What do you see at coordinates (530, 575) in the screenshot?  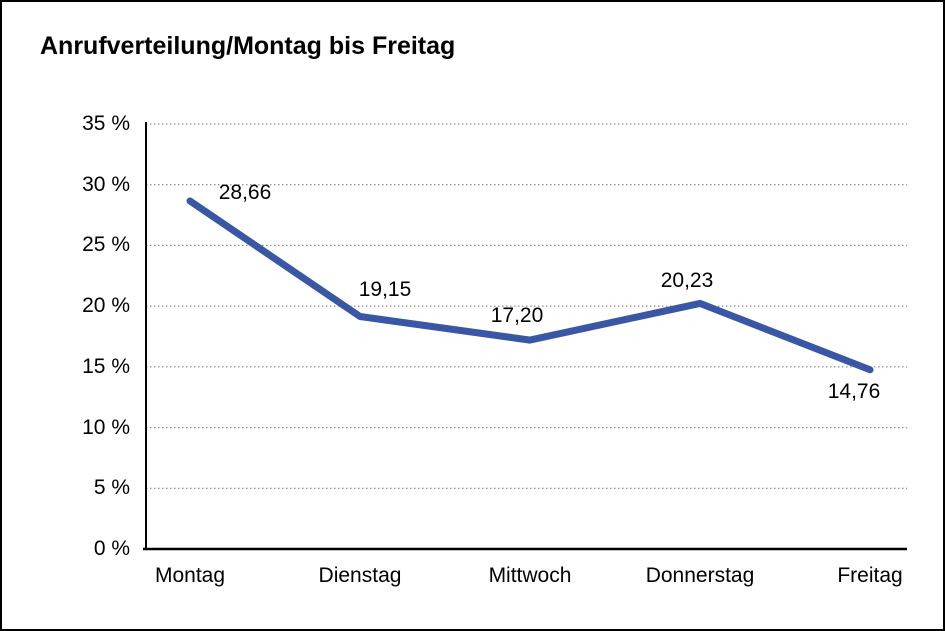 I see `x-axis-label-mittwoch: Mittwoch` at bounding box center [530, 575].